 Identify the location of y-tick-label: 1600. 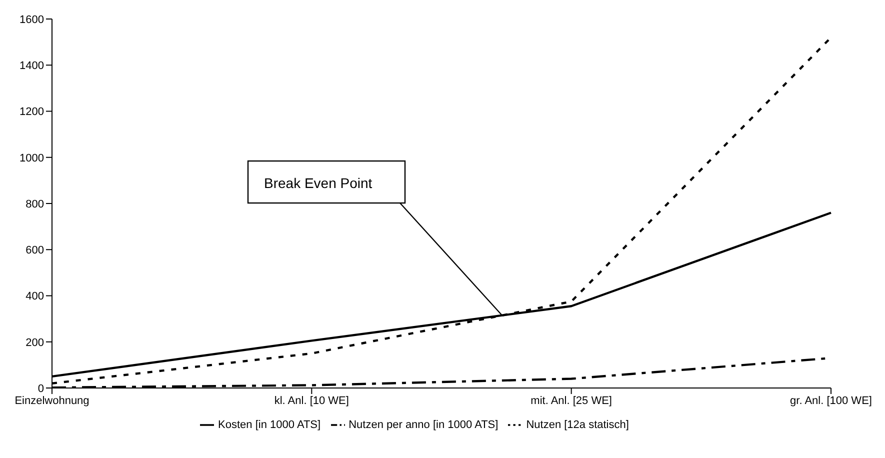
(32, 20).